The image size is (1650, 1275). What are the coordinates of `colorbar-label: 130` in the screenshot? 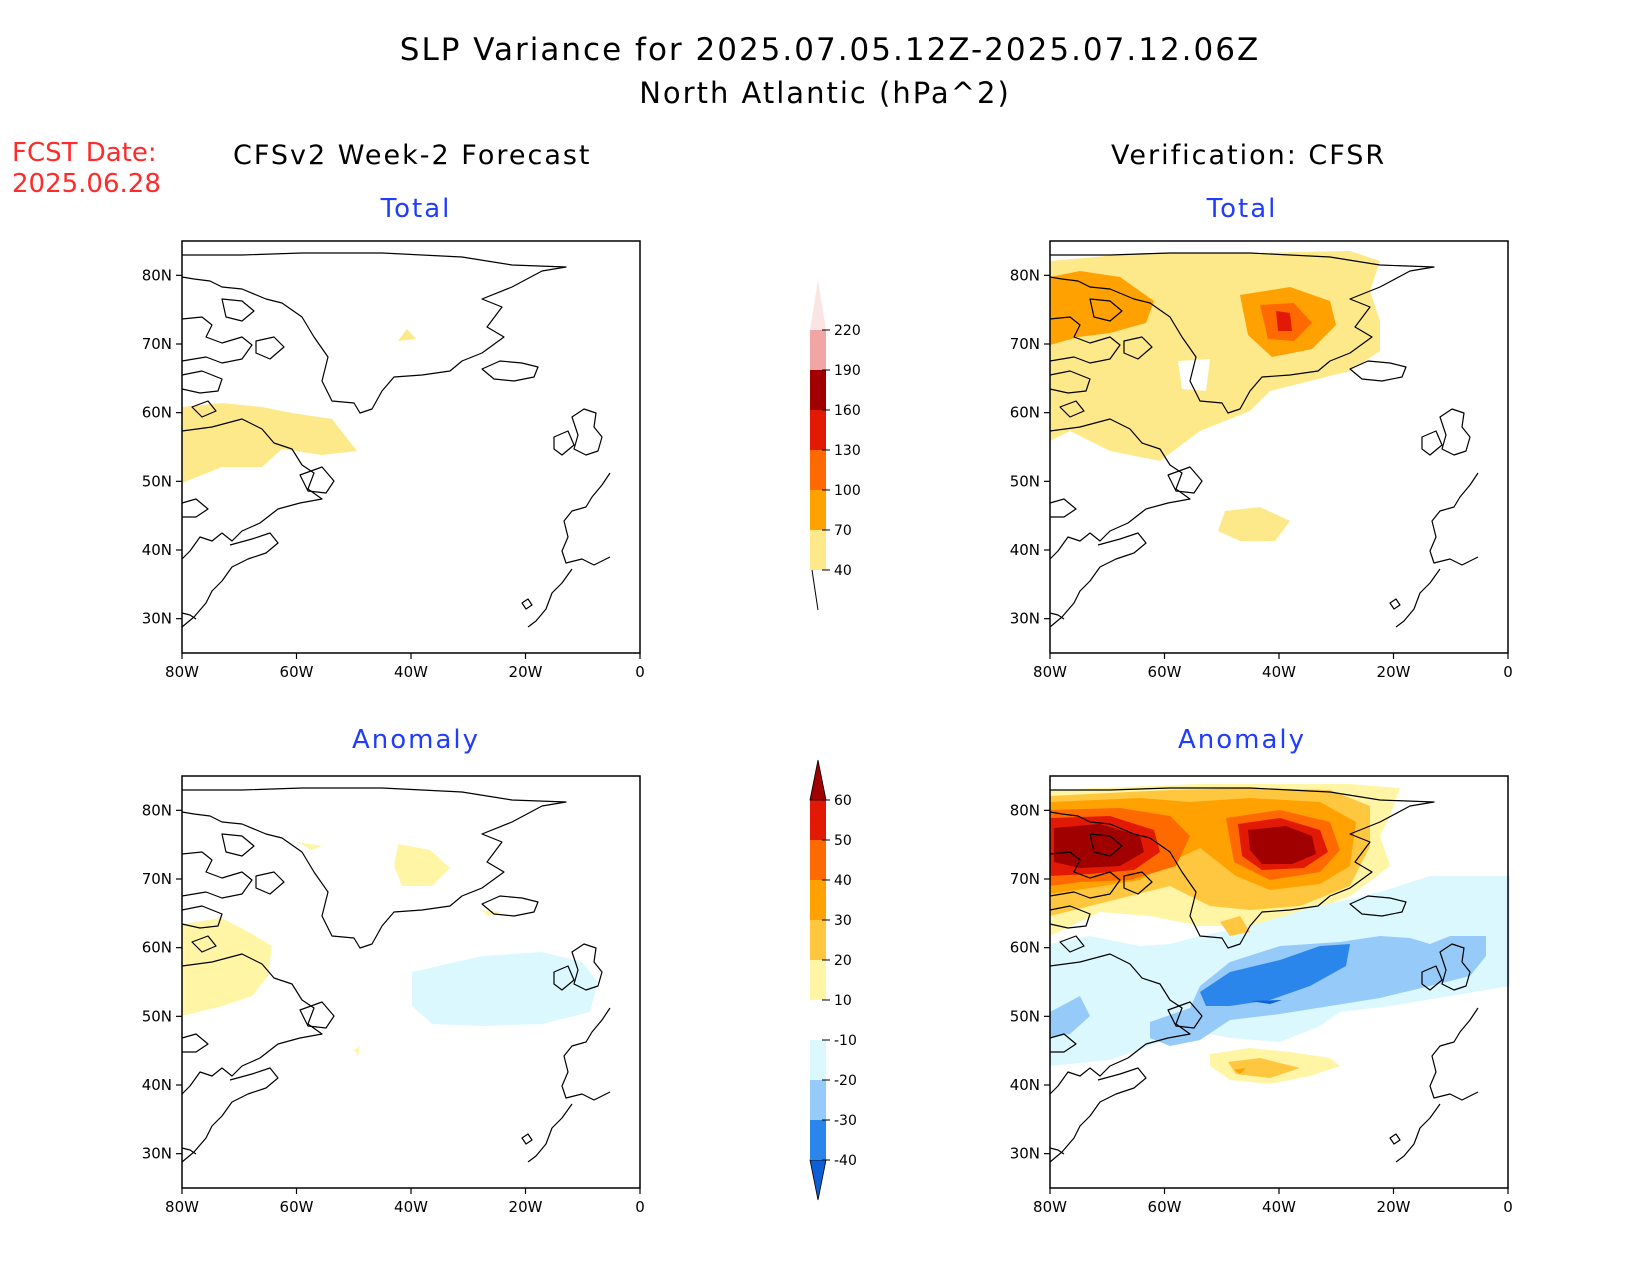 It's located at (847, 451).